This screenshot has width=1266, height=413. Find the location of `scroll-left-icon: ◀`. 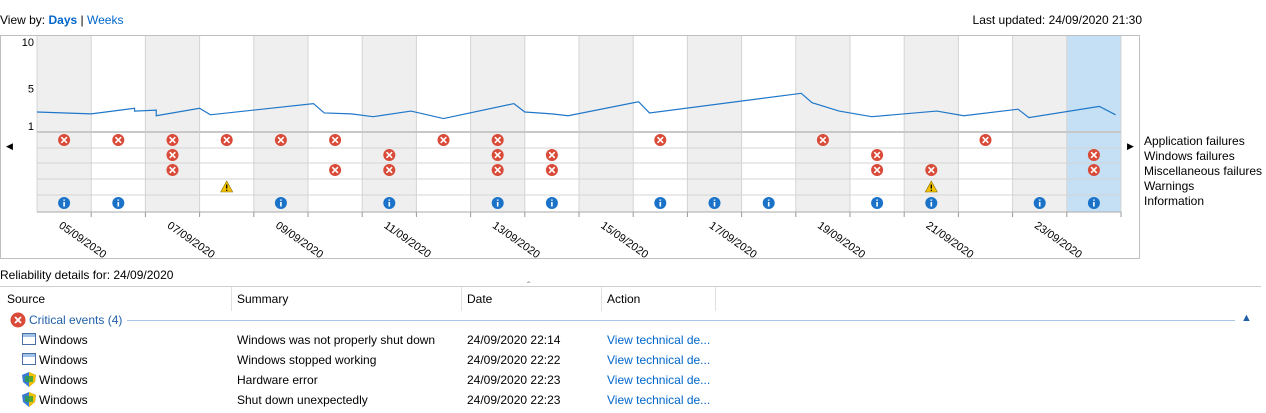

scroll-left-icon: ◀ is located at coordinates (9, 146).